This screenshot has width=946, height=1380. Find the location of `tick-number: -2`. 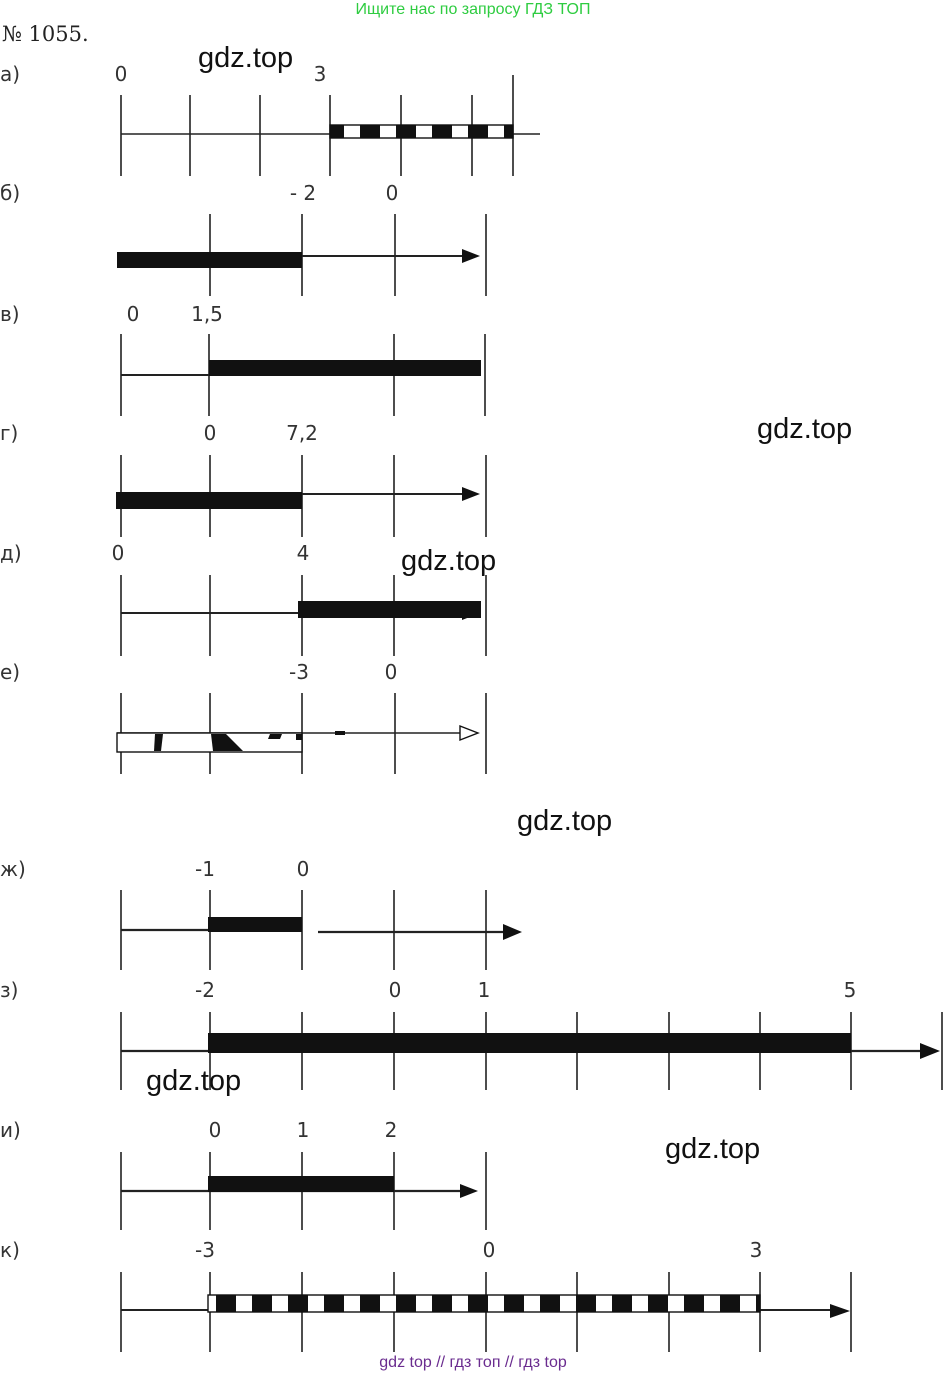

tick-number: -2 is located at coordinates (205, 990).